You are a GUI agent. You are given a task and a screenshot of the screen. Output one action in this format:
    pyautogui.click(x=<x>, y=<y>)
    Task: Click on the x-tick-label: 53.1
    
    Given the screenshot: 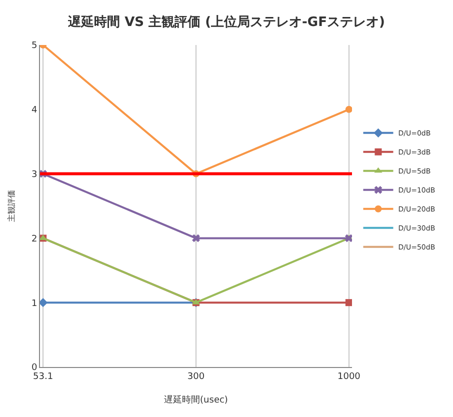 What is the action you would take?
    pyautogui.click(x=43, y=377)
    